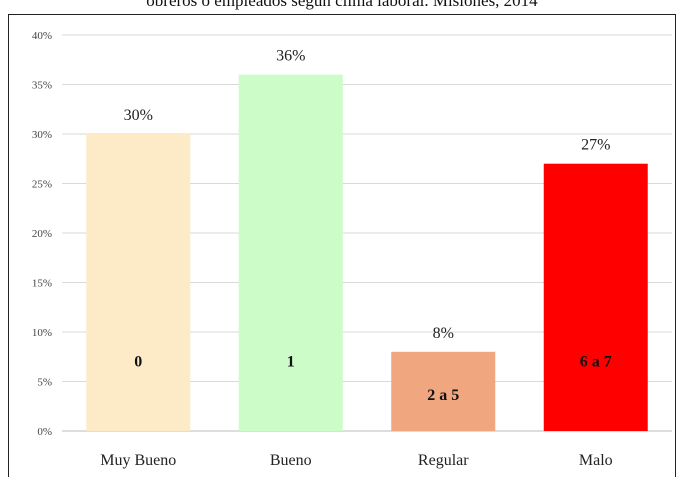  What do you see at coordinates (42, 86) in the screenshot?
I see `y-tick-label: 35%` at bounding box center [42, 86].